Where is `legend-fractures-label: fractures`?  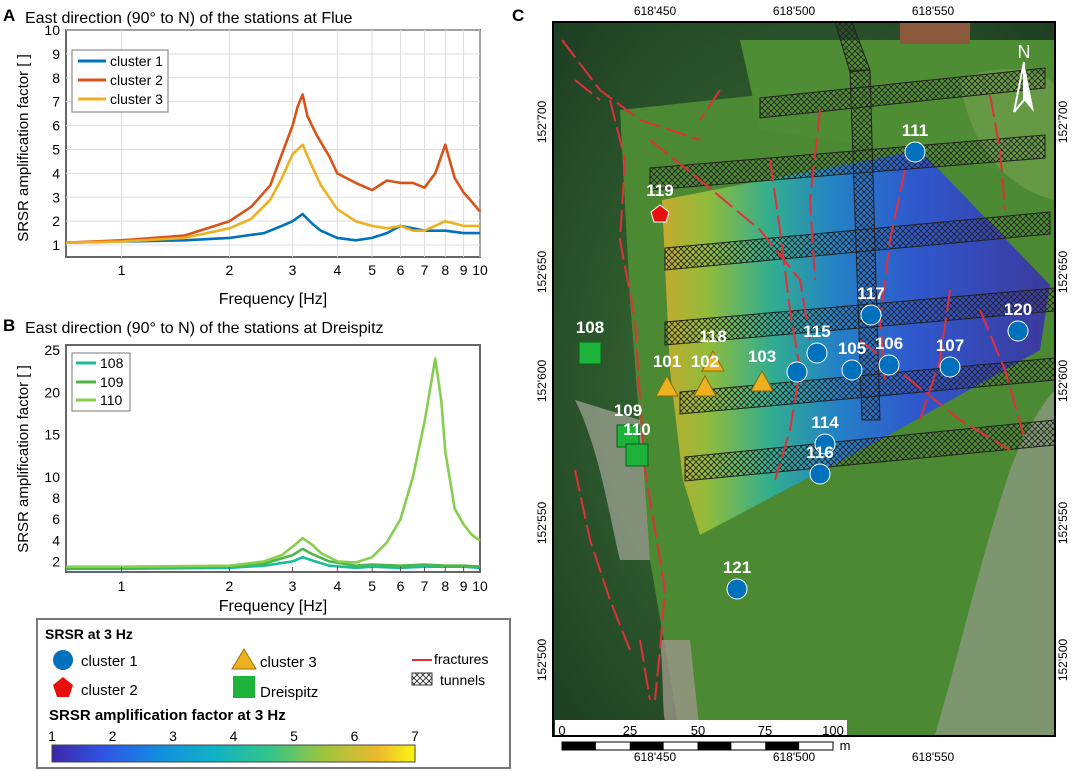 legend-fractures-label: fractures is located at coordinates (461, 659).